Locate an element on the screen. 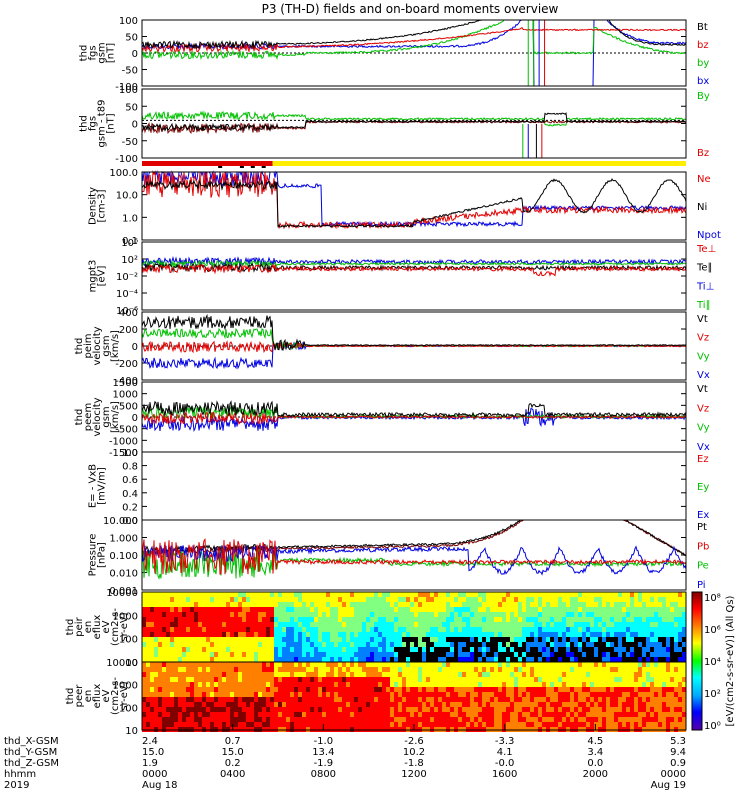 The height and width of the screenshot is (800, 750). y-axis-label: peer is located at coordinates (79, 696).